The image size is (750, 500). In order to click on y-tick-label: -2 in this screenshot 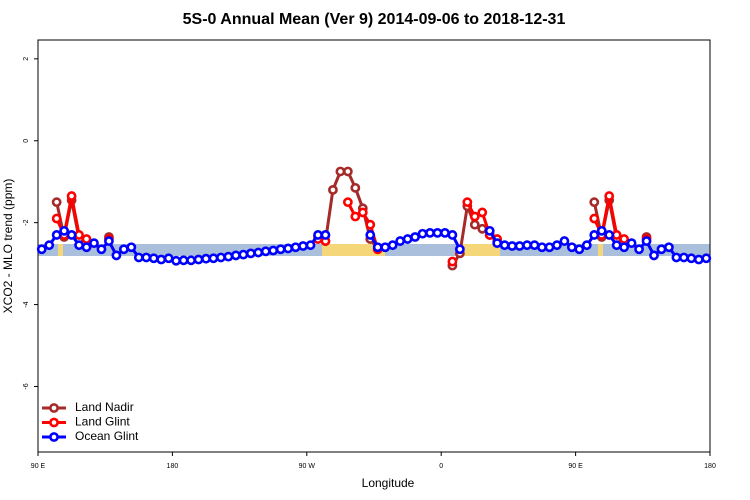, I will do `click(26, 222)`.